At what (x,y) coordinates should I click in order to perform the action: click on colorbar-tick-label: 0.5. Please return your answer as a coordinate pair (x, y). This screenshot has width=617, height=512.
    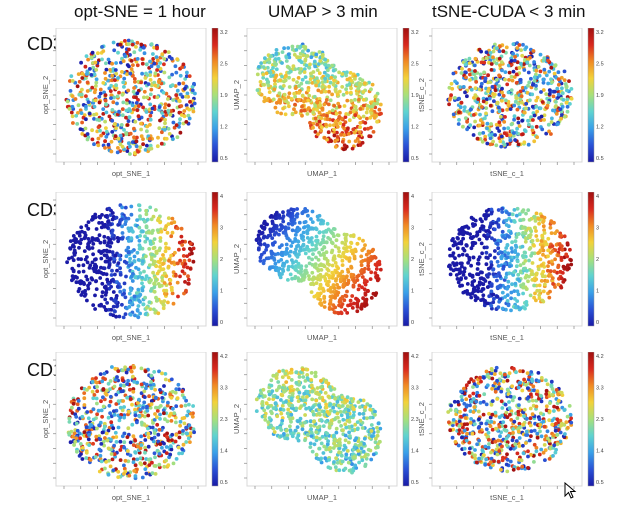
    Looking at the image, I should click on (224, 483).